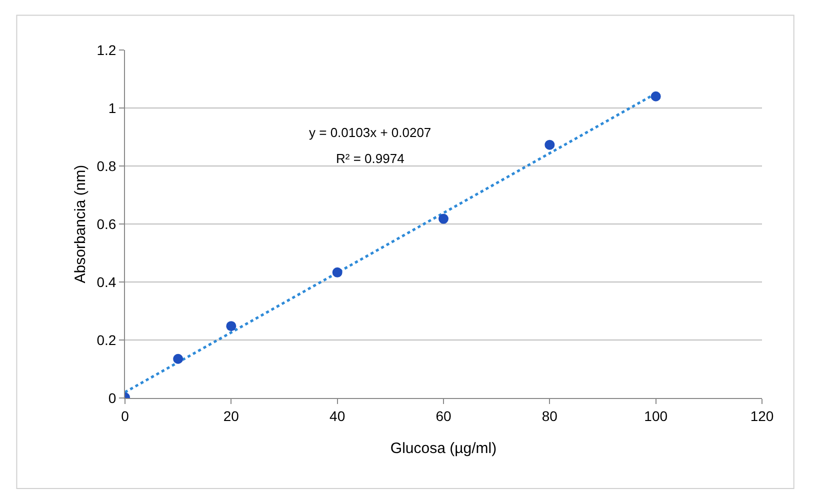  What do you see at coordinates (762, 416) in the screenshot?
I see `x-tick-label: 120` at bounding box center [762, 416].